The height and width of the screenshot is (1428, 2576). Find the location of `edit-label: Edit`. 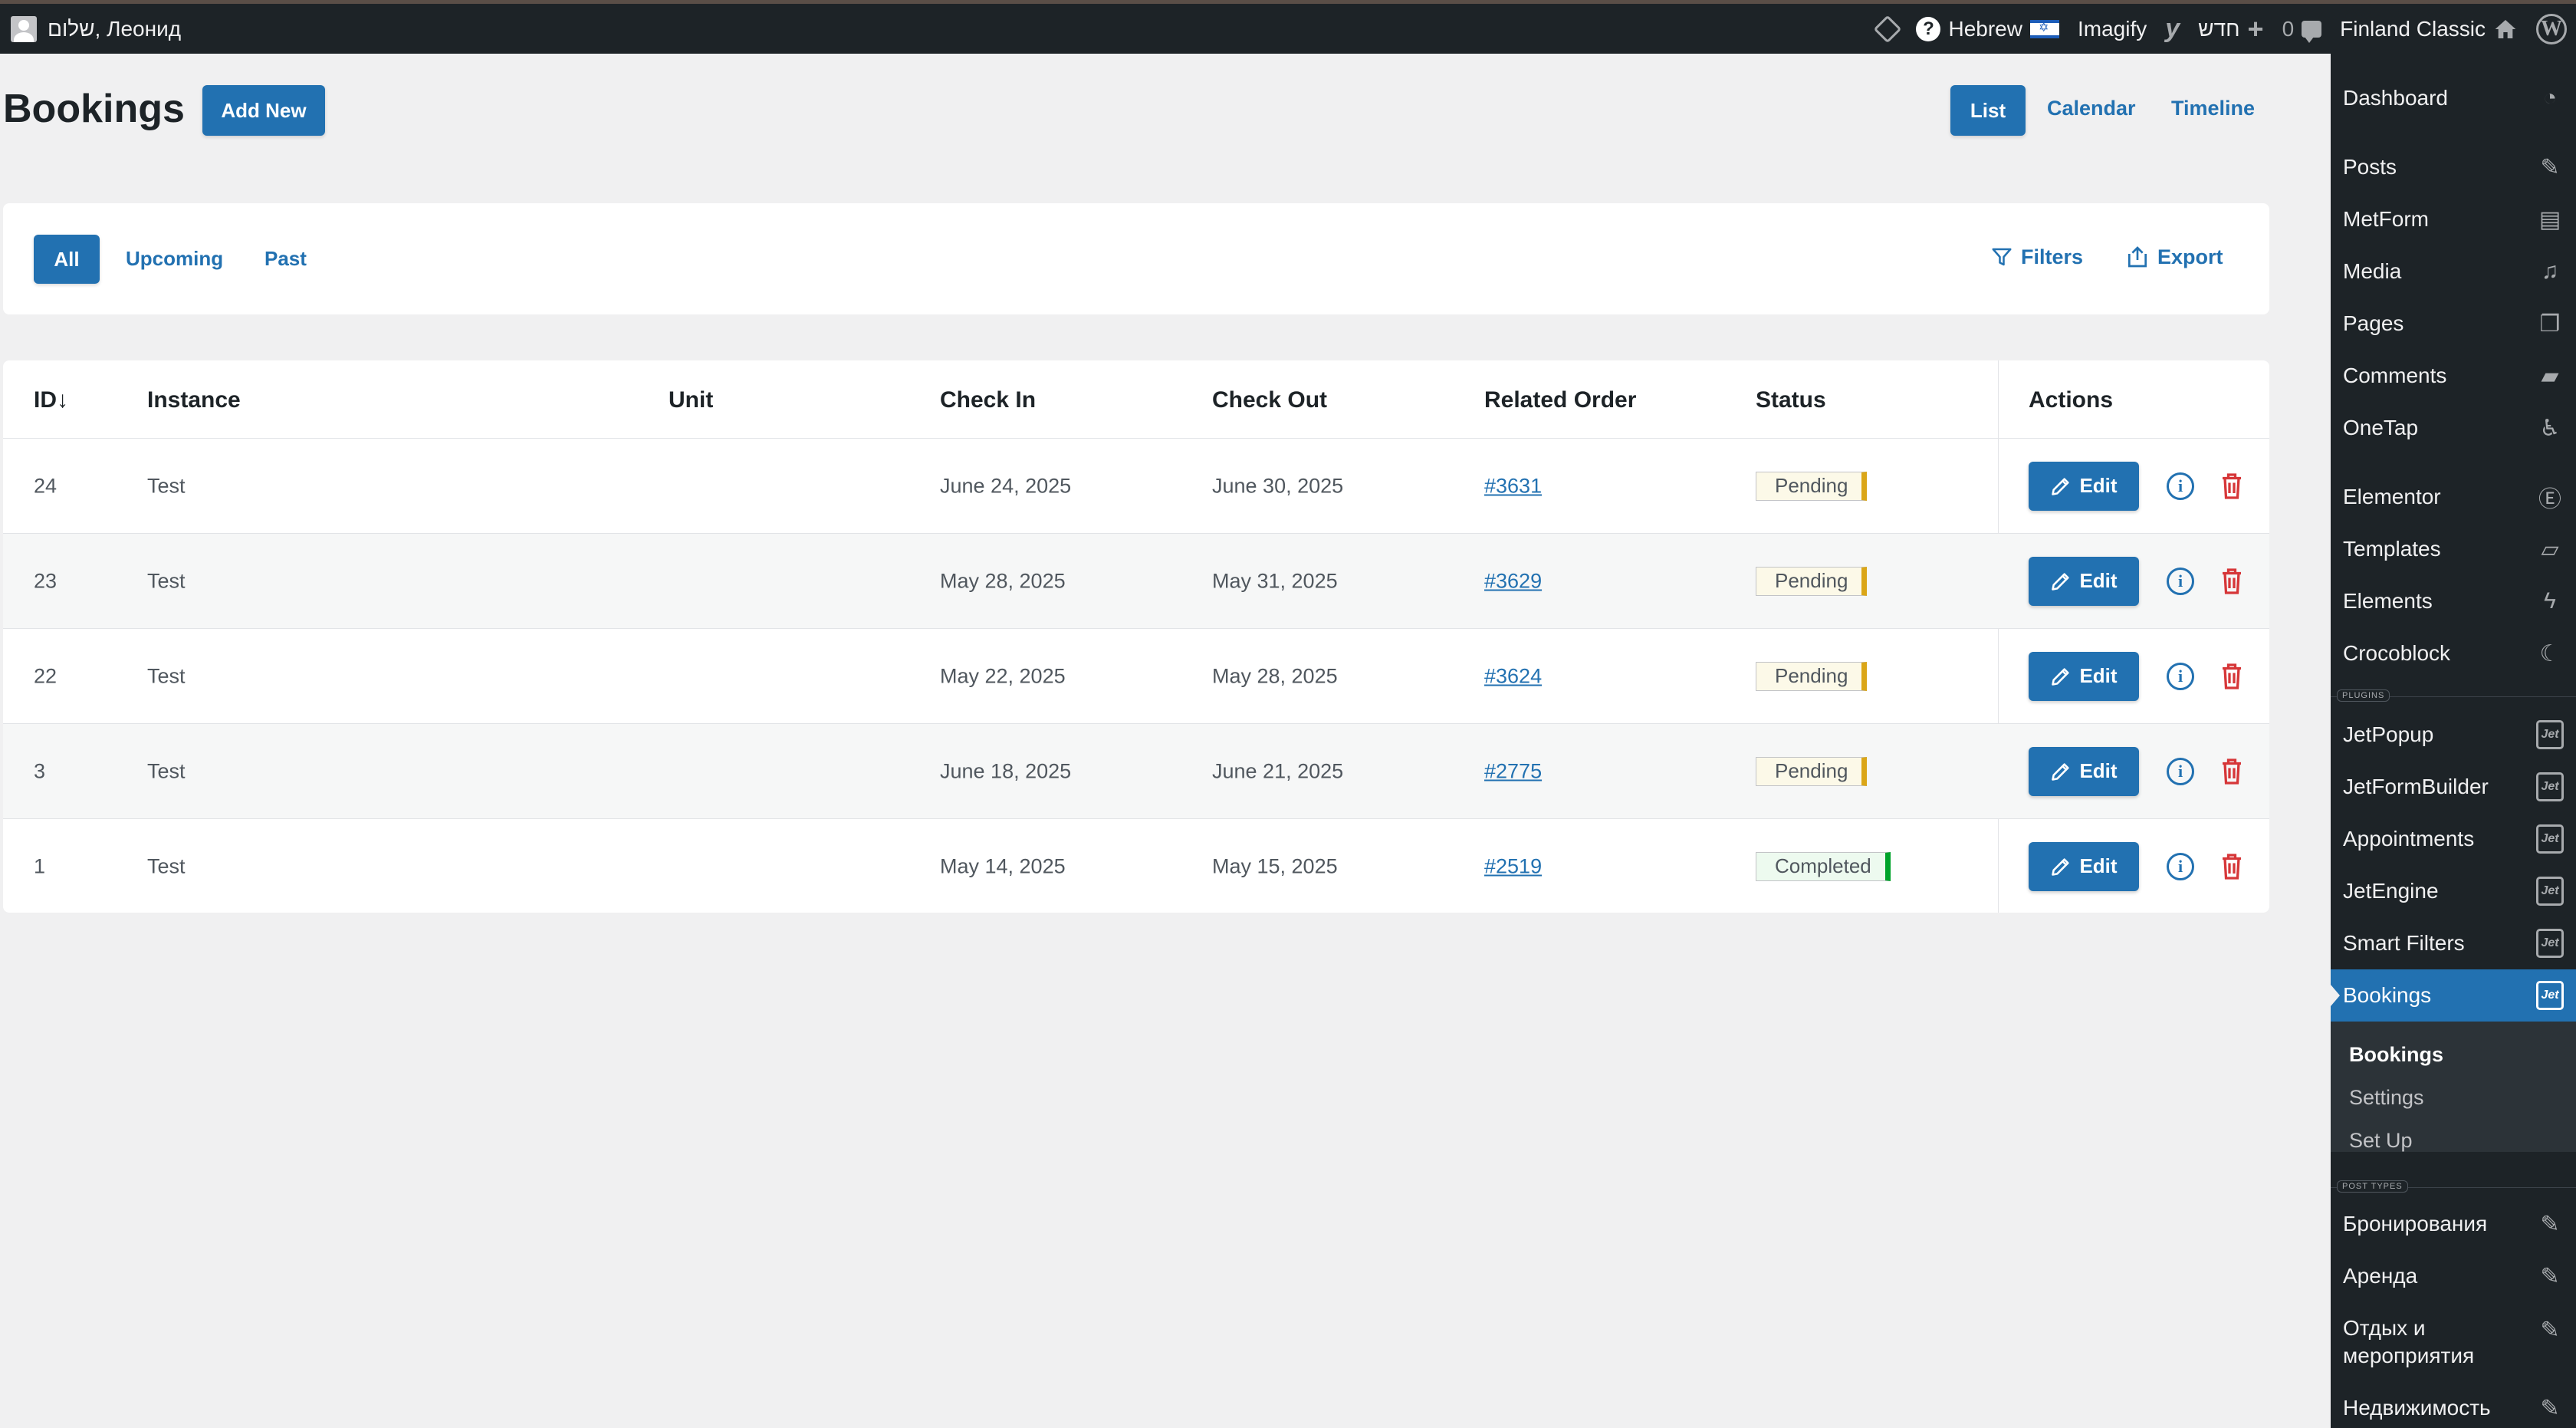

edit-label: Edit is located at coordinates (2099, 485).